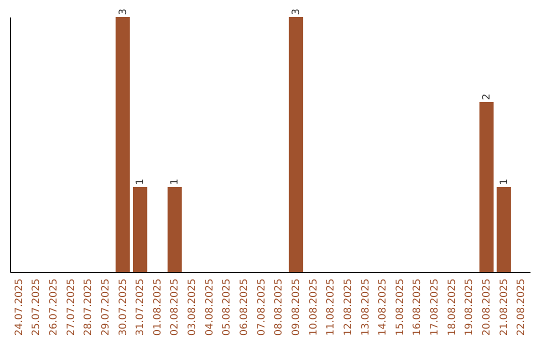 This screenshot has width=540, height=340. I want to click on x-tick-label: 14.08.2025, so click(383, 307).